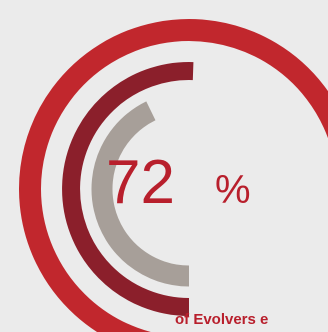  I want to click on chart-caption: of Evolvers e, so click(221, 319).